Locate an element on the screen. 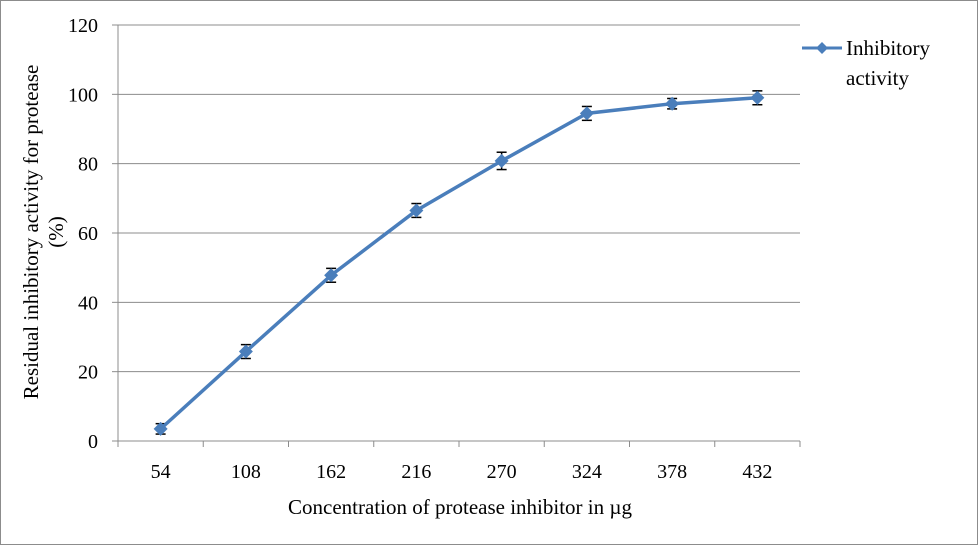  y-tick-labels: 0 20 40 60 80 100 120 is located at coordinates (83, 234).